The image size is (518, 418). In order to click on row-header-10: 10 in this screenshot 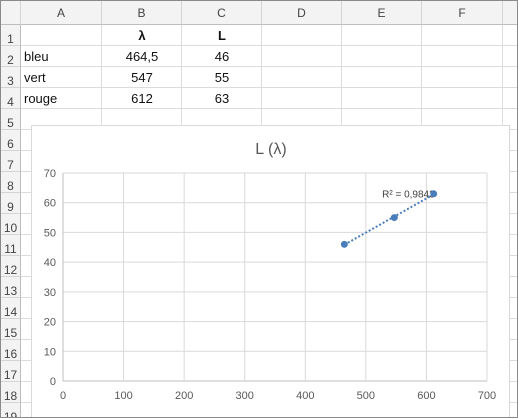, I will do `click(11, 224)`.